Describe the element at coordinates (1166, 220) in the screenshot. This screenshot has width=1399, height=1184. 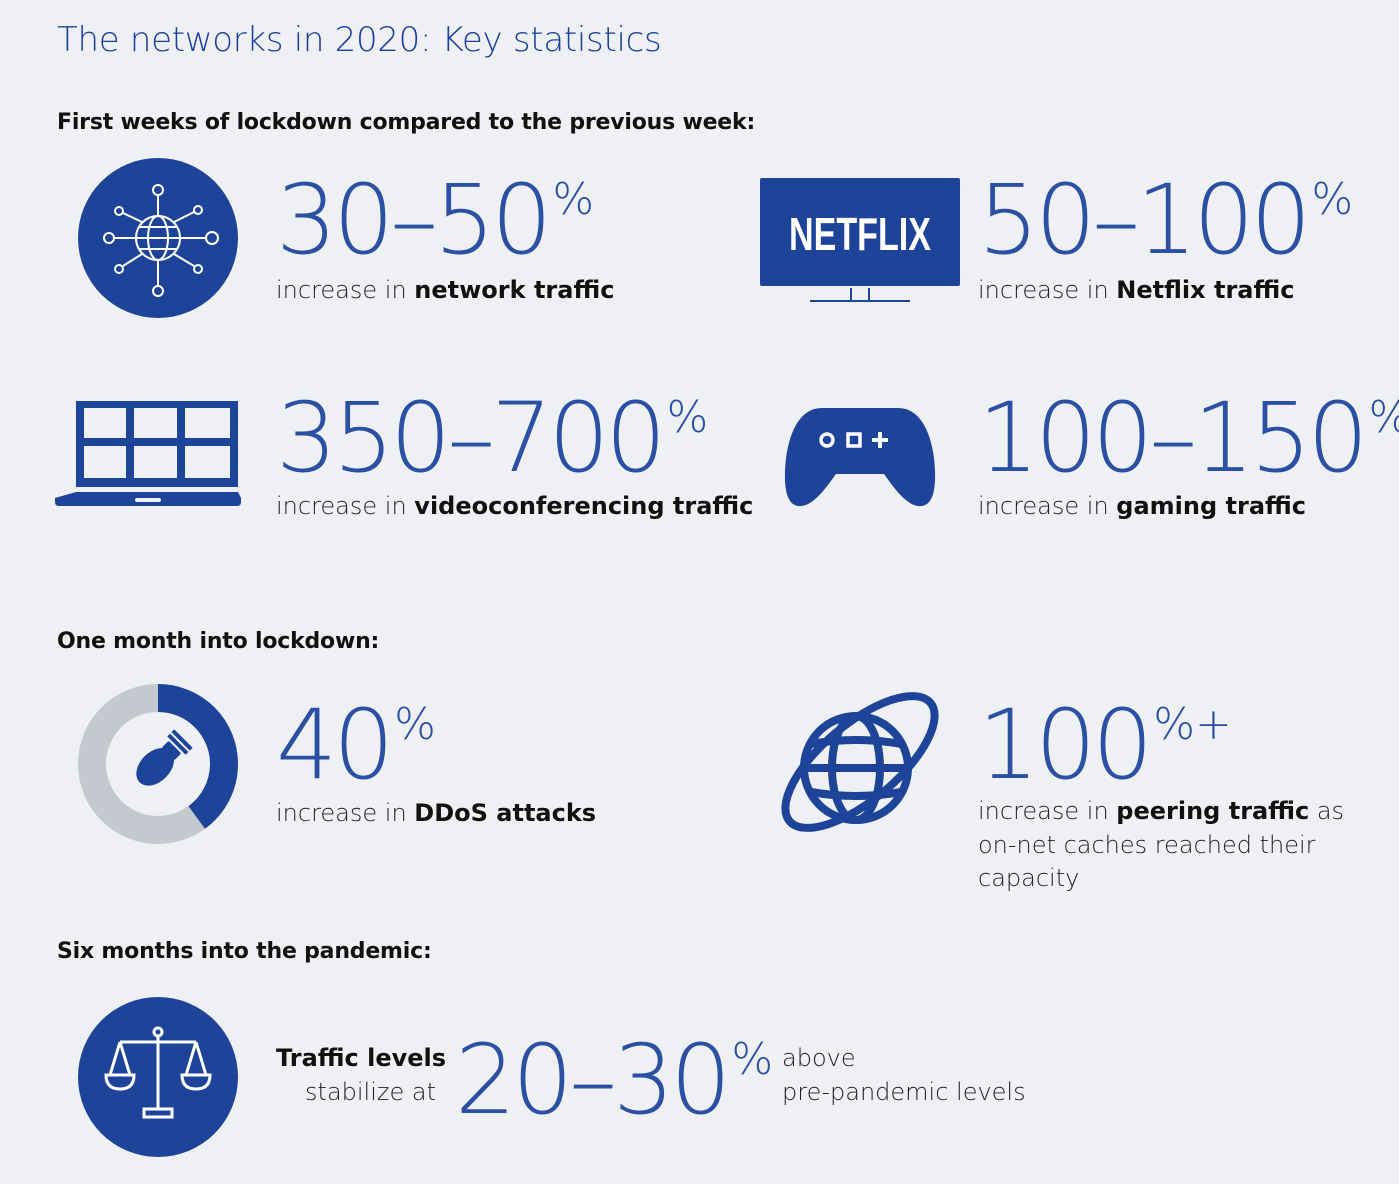
I see `stat-netflix-value: 50–100%` at that location.